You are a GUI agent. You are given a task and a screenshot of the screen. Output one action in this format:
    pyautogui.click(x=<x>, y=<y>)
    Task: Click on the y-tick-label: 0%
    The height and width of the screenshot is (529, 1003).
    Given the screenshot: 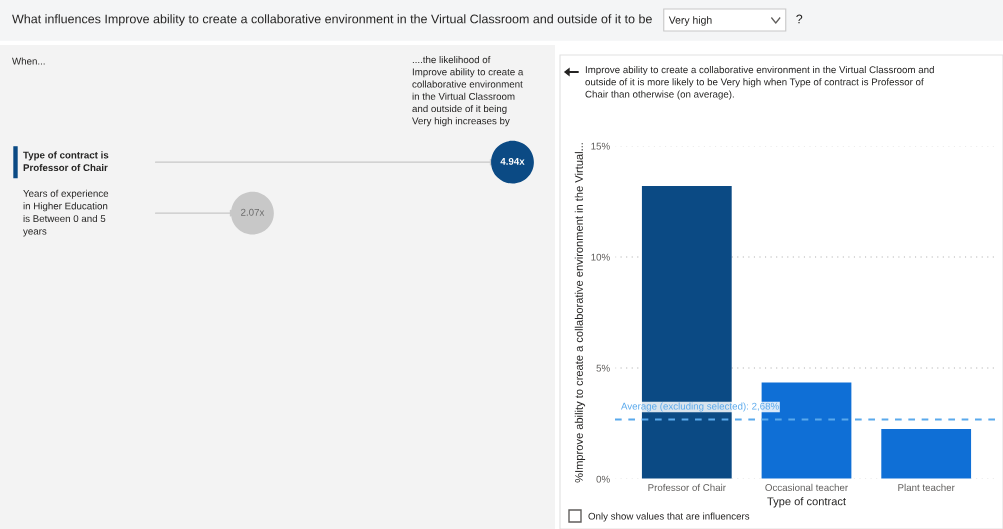 What is the action you would take?
    pyautogui.click(x=603, y=479)
    